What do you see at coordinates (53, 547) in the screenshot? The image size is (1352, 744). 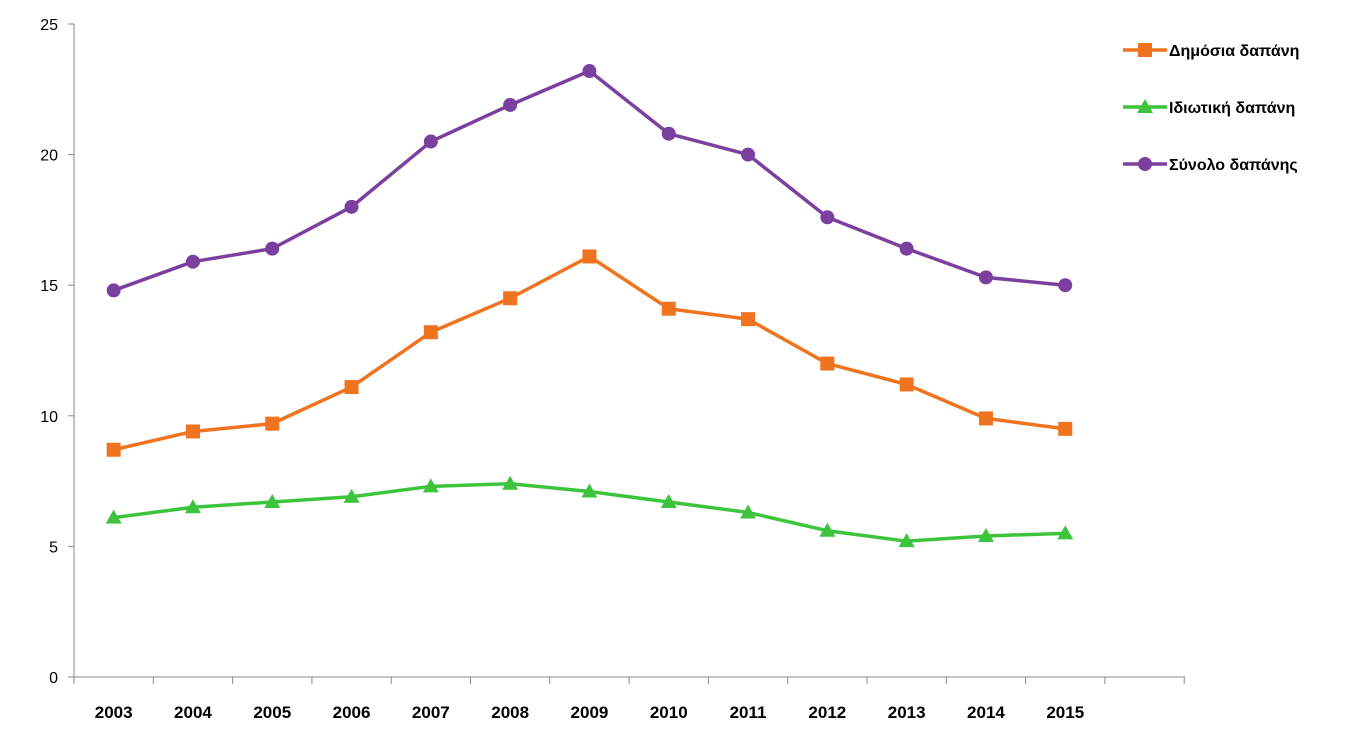 I see `y-tick-label: 5` at bounding box center [53, 547].